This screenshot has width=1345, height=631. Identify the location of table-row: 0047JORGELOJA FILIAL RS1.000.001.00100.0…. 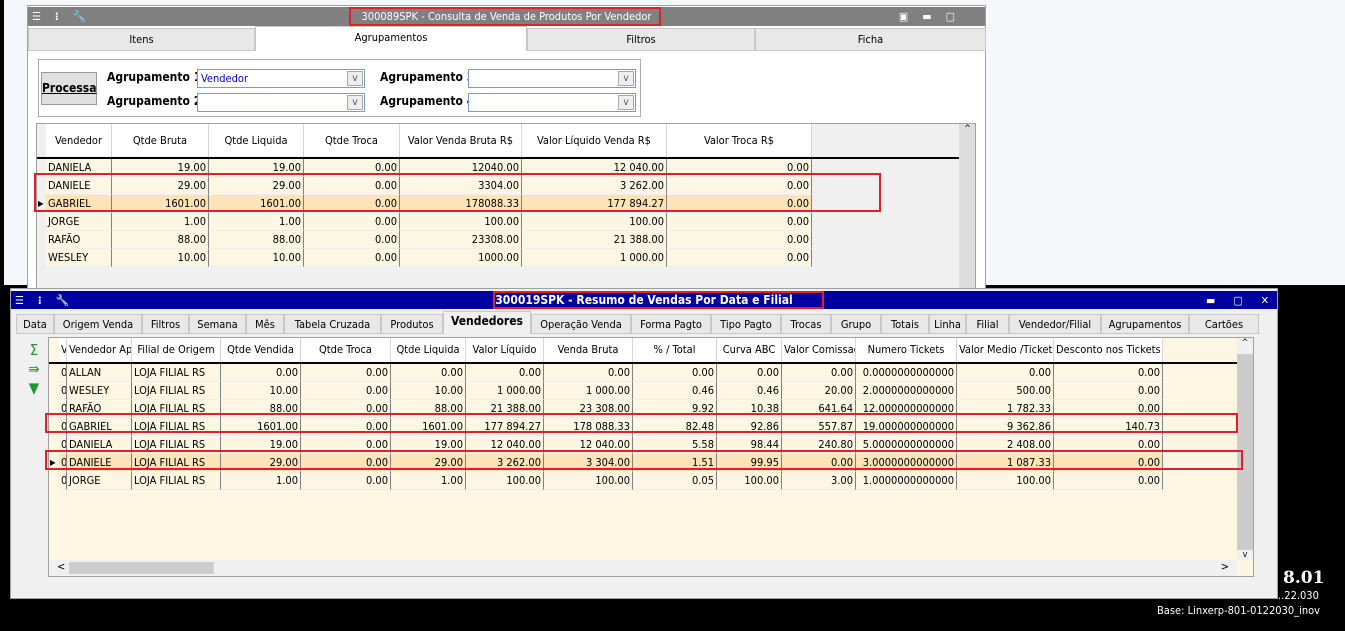
(643, 481).